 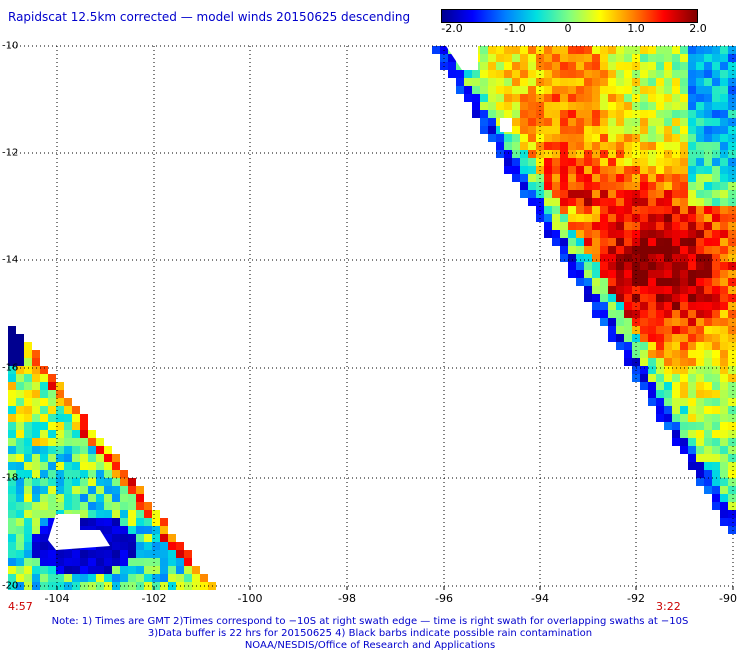 What do you see at coordinates (10, 153) in the screenshot?
I see `lat-label-12: -12` at bounding box center [10, 153].